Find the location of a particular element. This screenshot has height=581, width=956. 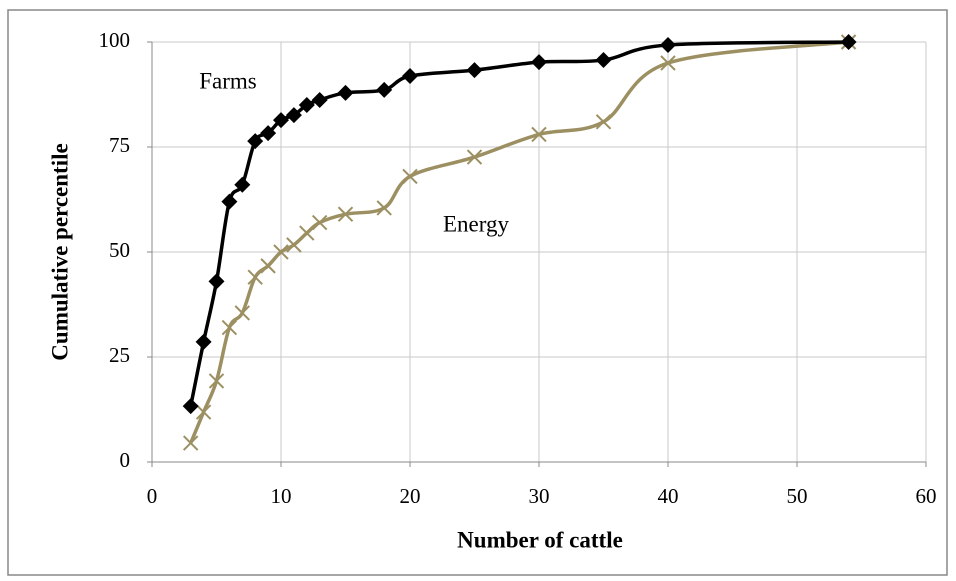

x-tick-label: 30 is located at coordinates (539, 496).